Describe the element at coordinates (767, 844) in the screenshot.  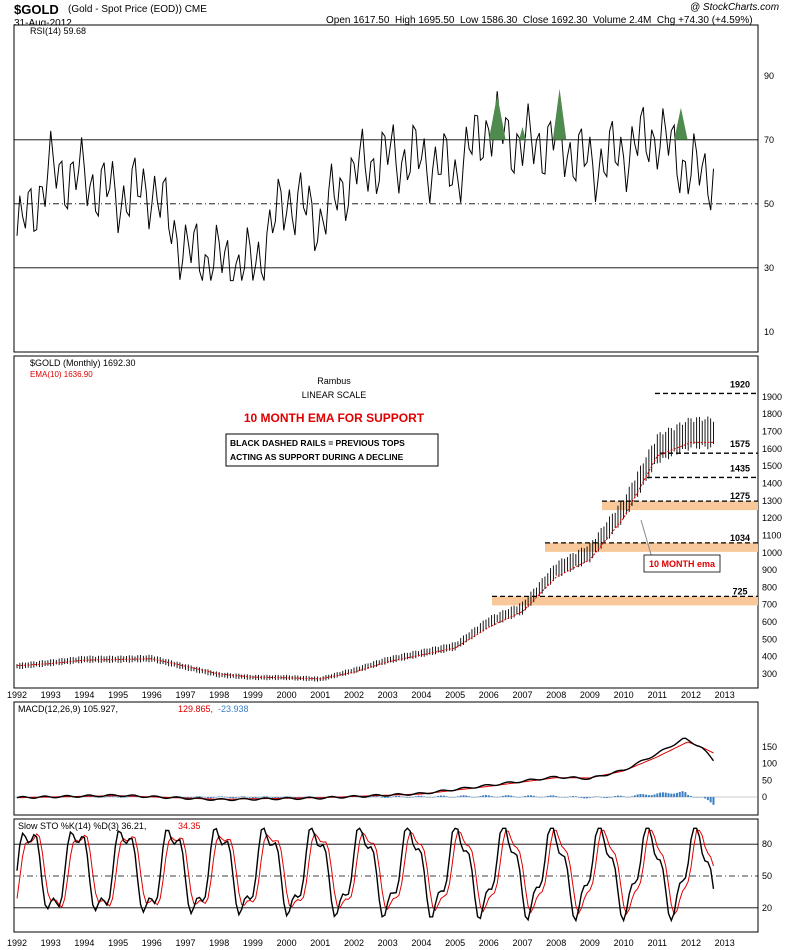
I see `sto-tick: 80` at that location.